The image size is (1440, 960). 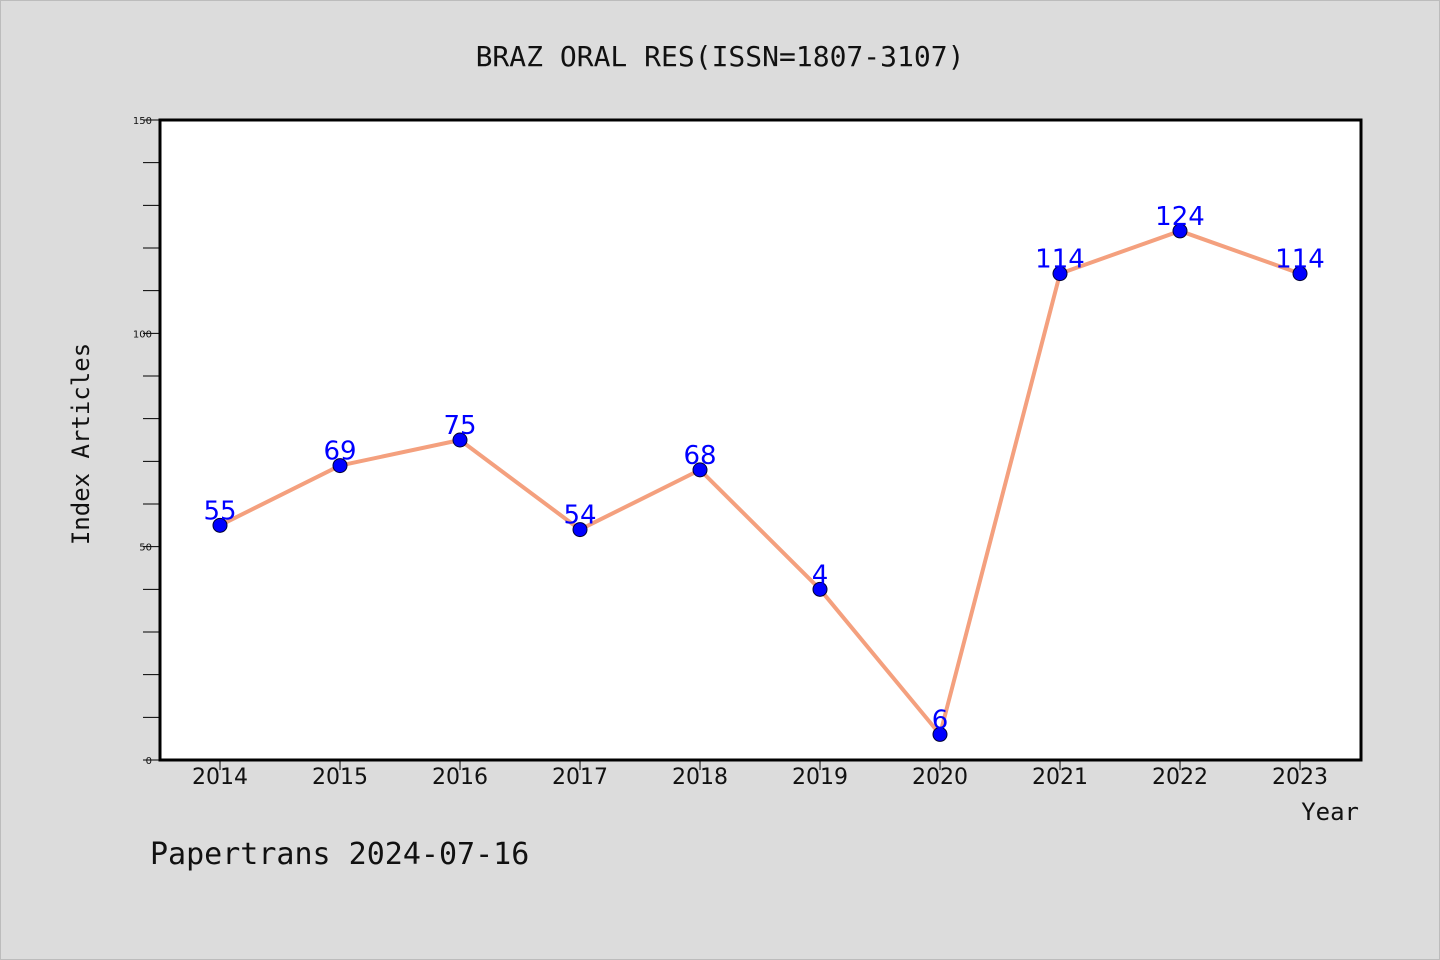 I want to click on x-tick-label: 2017, so click(x=580, y=777).